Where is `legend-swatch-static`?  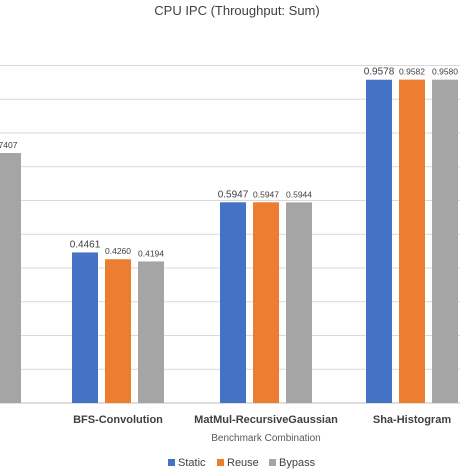 legend-swatch-static is located at coordinates (171, 462).